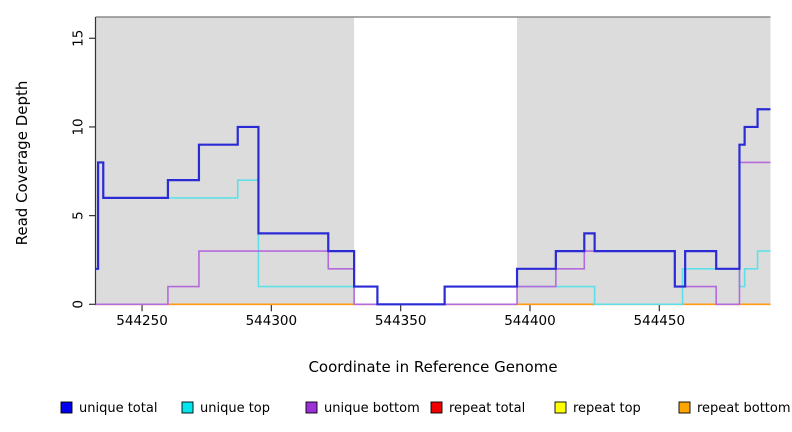 Image resolution: width=792 pixels, height=432 pixels. I want to click on legend-swatch-unique-total, so click(66, 407).